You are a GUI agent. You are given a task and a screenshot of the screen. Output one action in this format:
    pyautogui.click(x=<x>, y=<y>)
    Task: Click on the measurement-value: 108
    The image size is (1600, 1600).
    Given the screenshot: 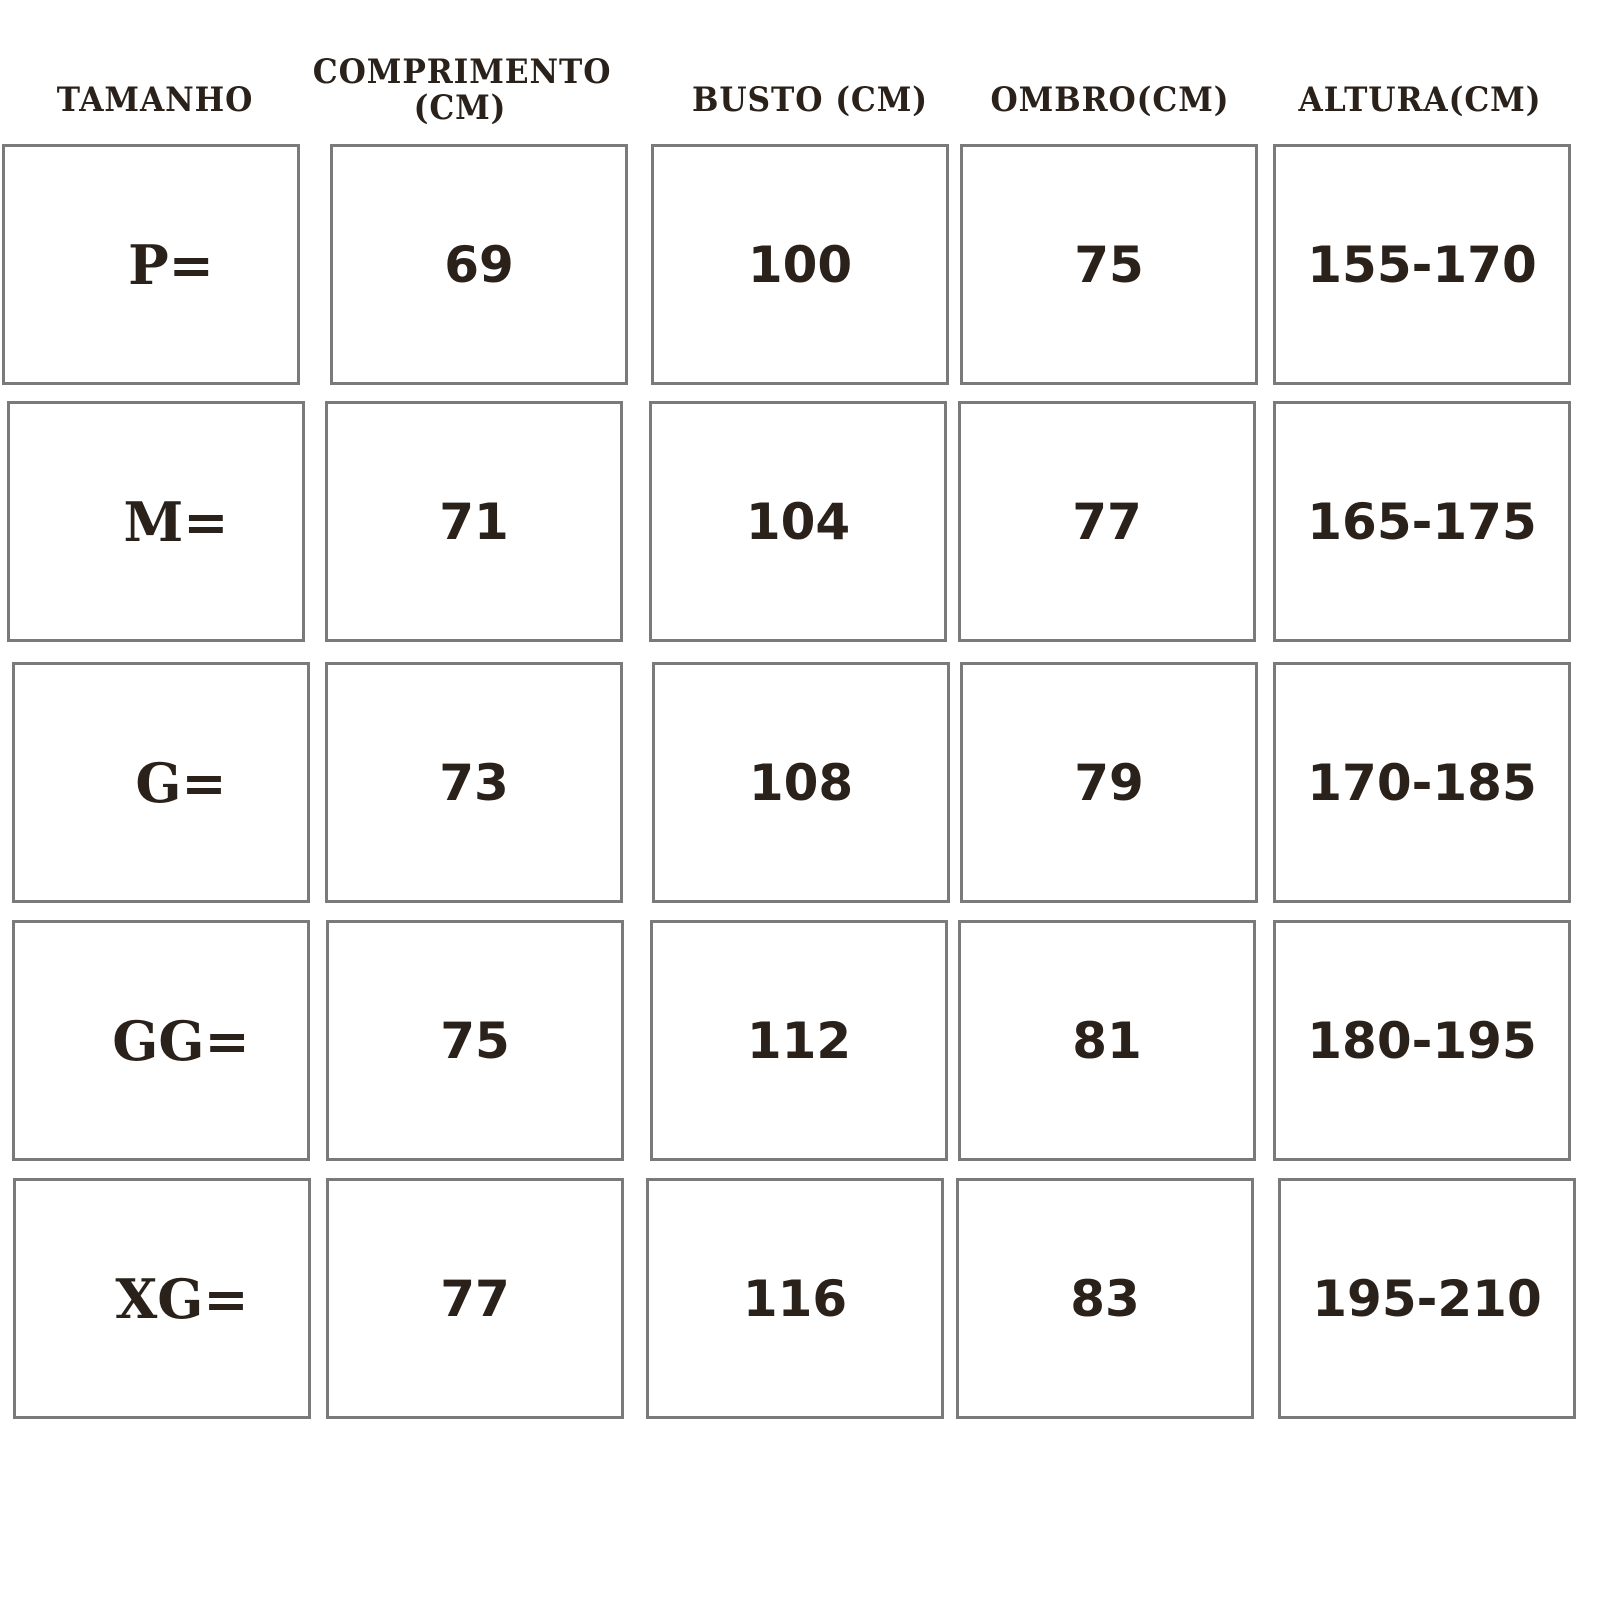 What is the action you would take?
    pyautogui.click(x=801, y=782)
    